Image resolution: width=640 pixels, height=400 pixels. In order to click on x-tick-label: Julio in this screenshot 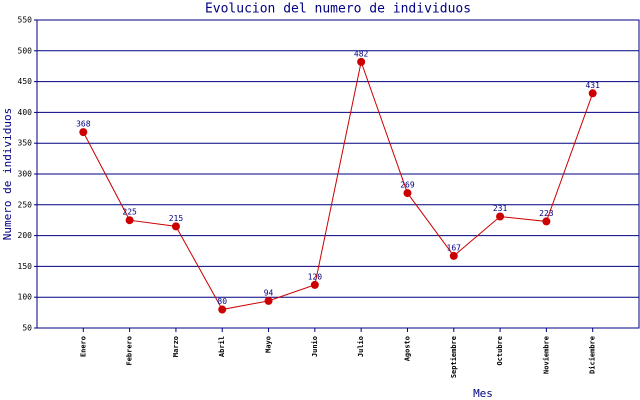, I will do `click(361, 346)`.